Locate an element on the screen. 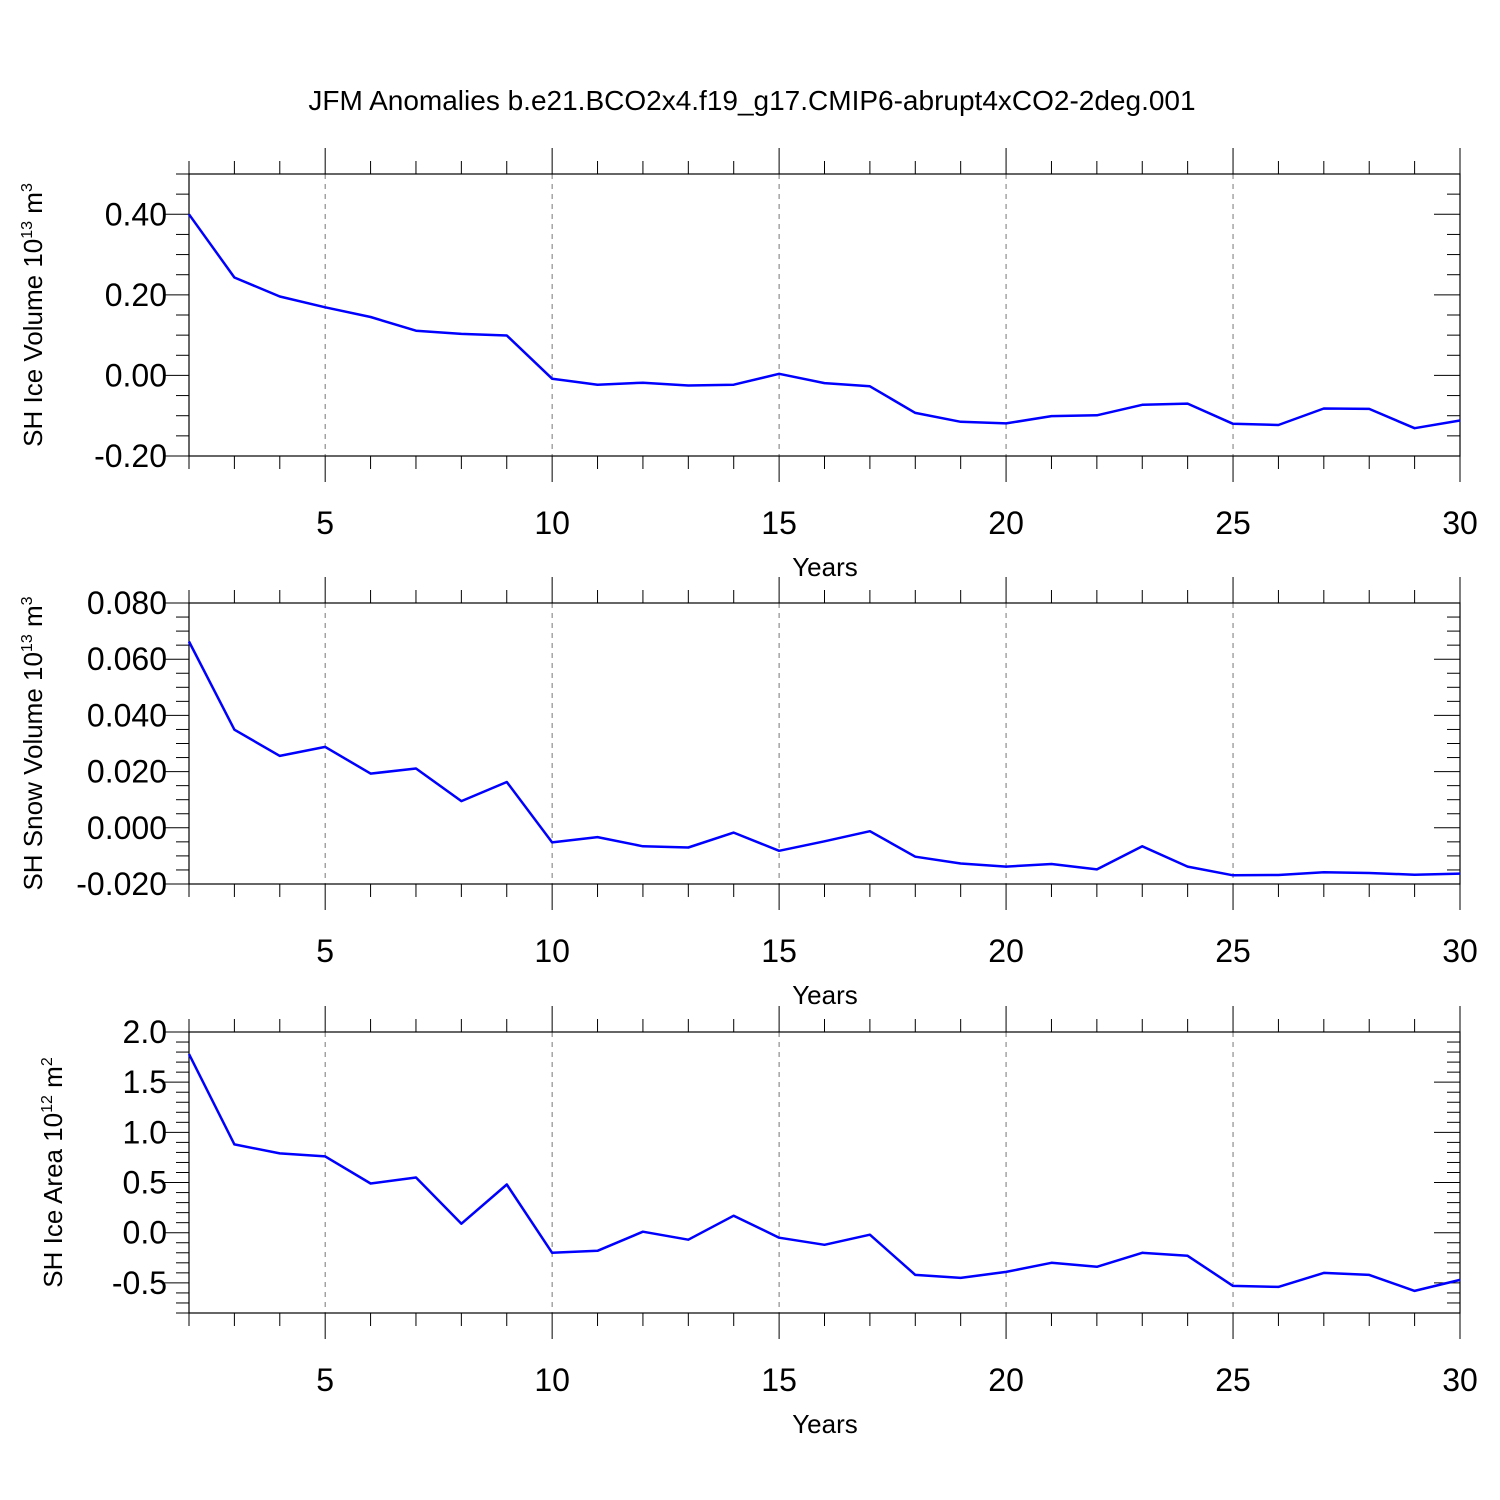  y-tick-label: 2.0 is located at coordinates (145, 1032).